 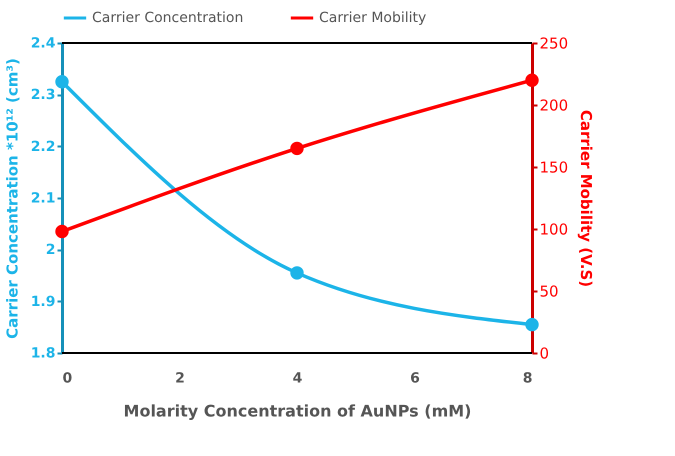 What do you see at coordinates (43, 302) in the screenshot?
I see `y-tick-label: 1.9` at bounding box center [43, 302].